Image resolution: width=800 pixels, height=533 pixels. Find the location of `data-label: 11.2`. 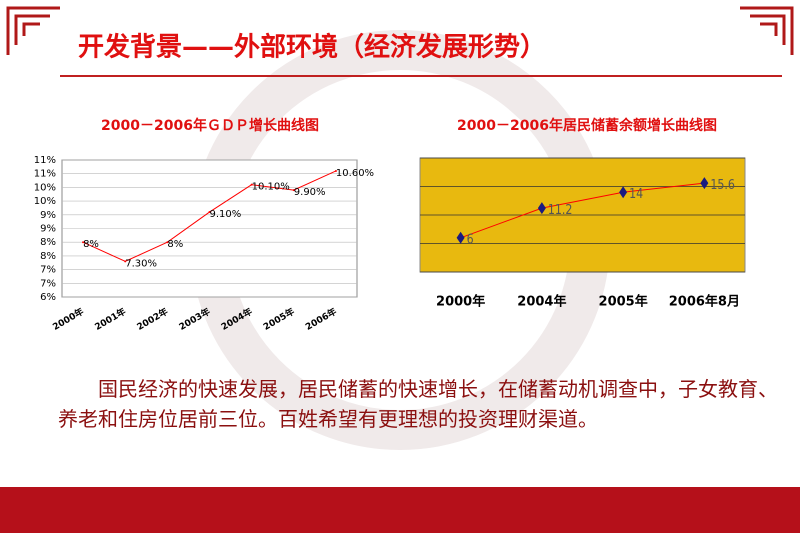

data-label: 11.2 is located at coordinates (560, 209).